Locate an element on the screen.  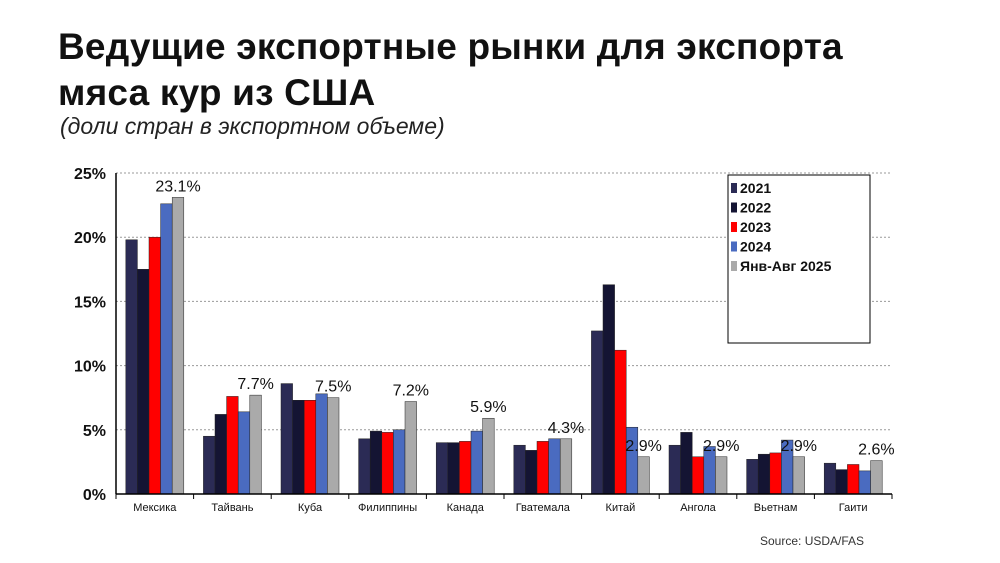
data-label: 7.5% is located at coordinates (333, 387).